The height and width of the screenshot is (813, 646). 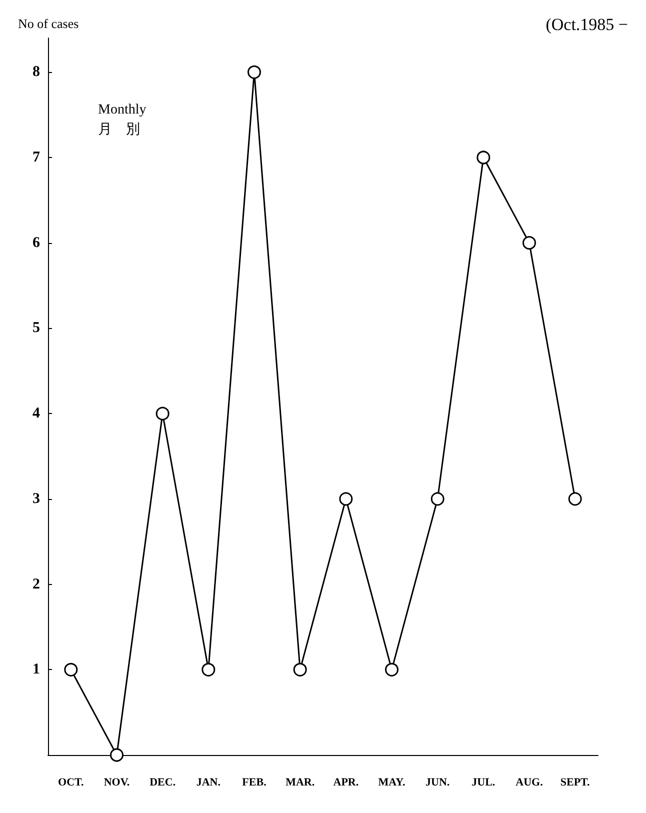 What do you see at coordinates (36, 414) in the screenshot?
I see `y-tick-label: 4` at bounding box center [36, 414].